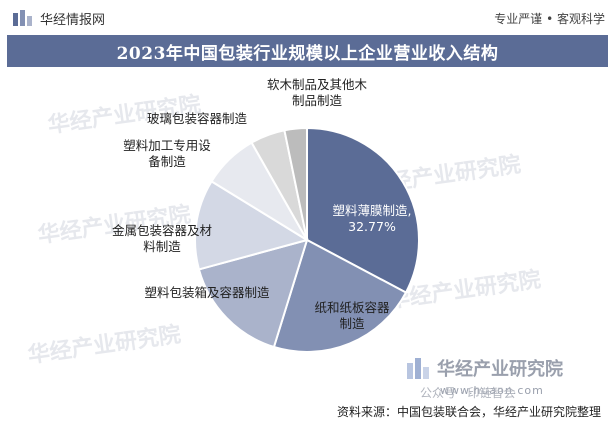  I want to click on watermark-overlay: 公众号 · 印链智会, so click(468, 393).